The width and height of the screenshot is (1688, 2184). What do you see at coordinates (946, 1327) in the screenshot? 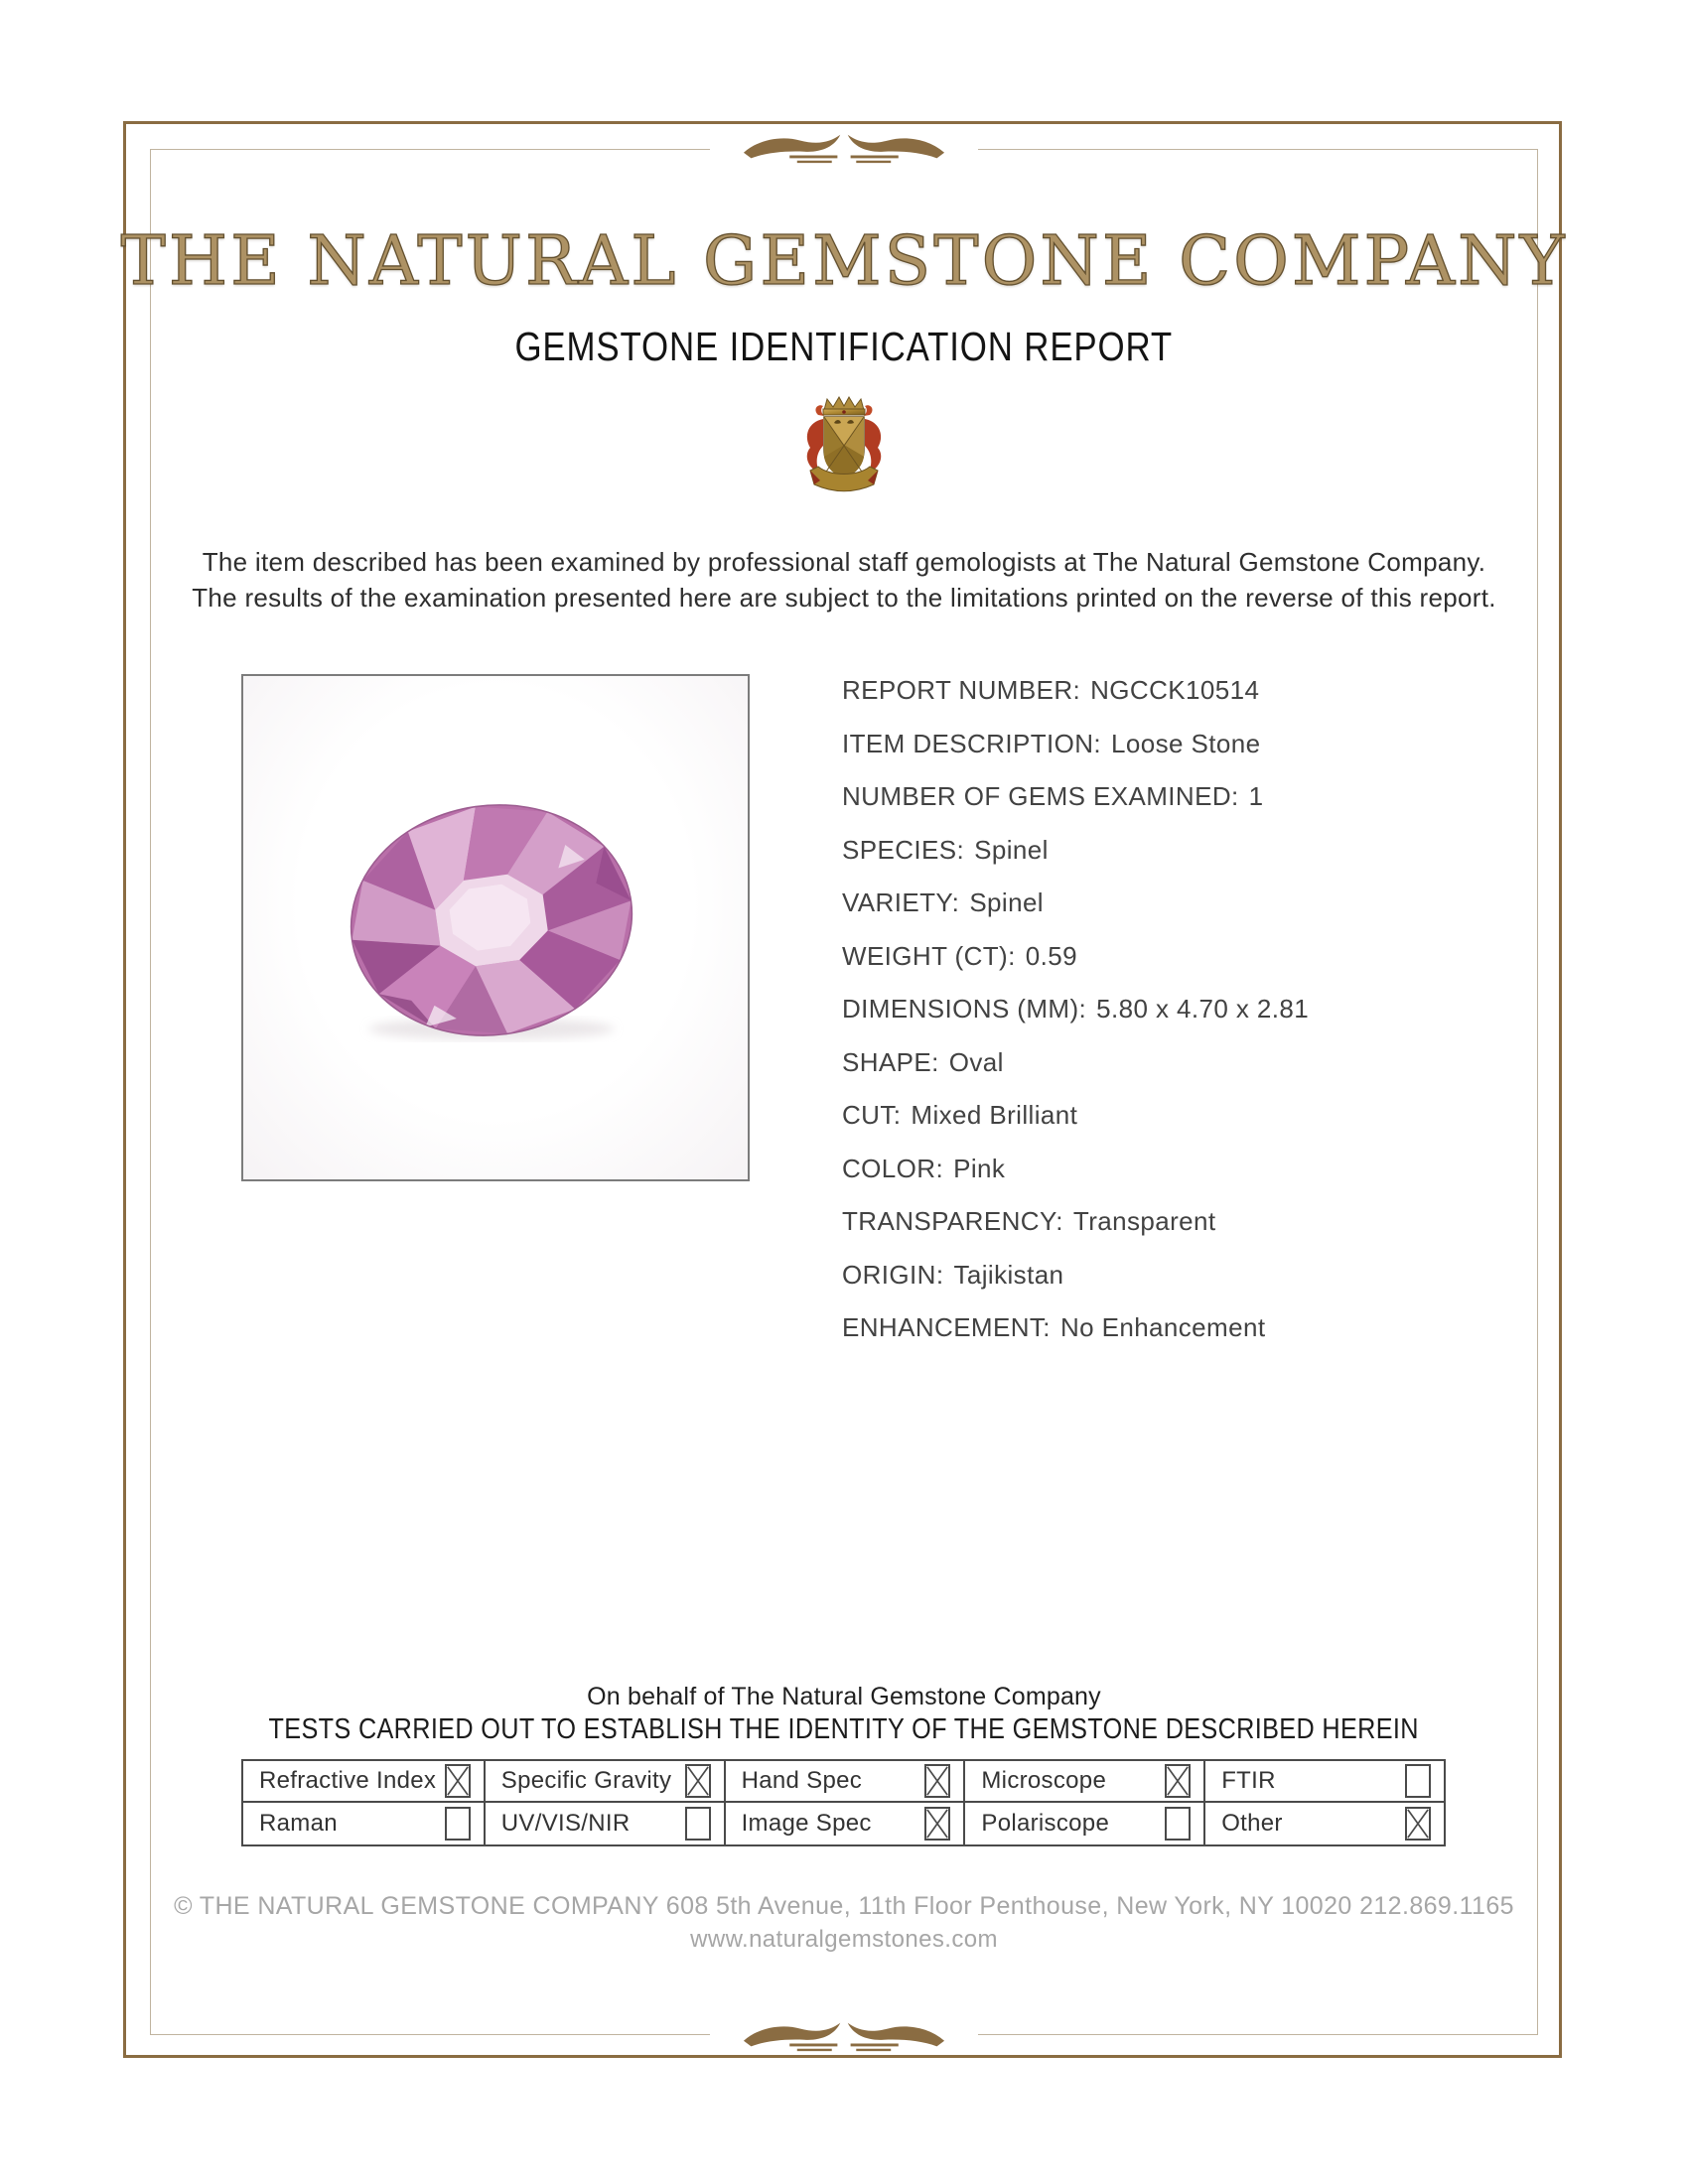
I see `field-label: ENHANCEMENT:` at bounding box center [946, 1327].